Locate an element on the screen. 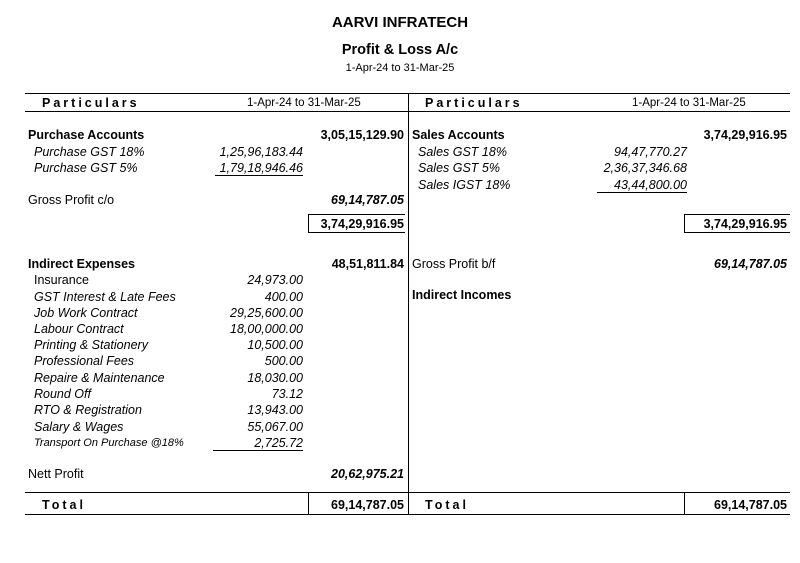 The height and width of the screenshot is (563, 800). amount: 3,05,15,129.90 is located at coordinates (362, 135).